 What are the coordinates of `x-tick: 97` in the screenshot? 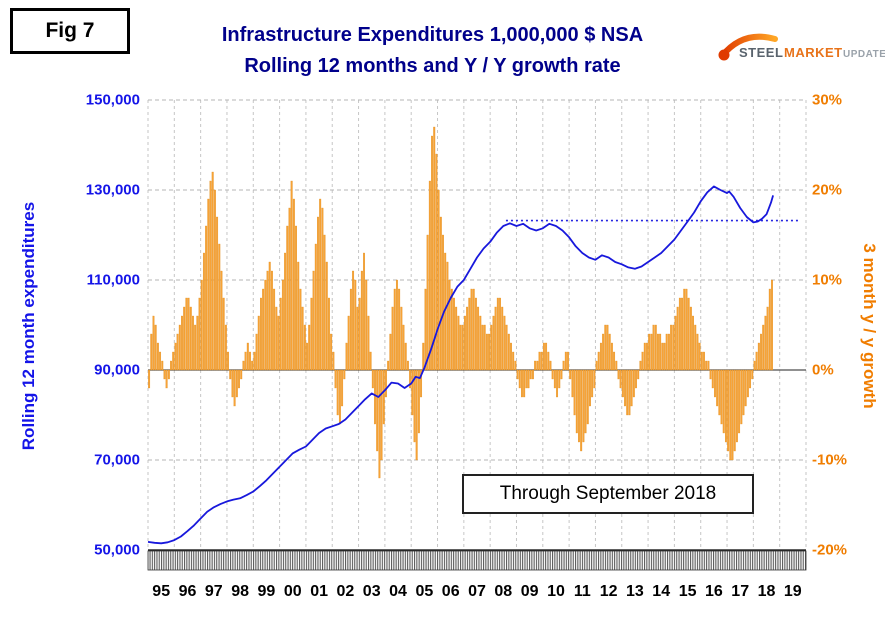 It's located at (214, 591).